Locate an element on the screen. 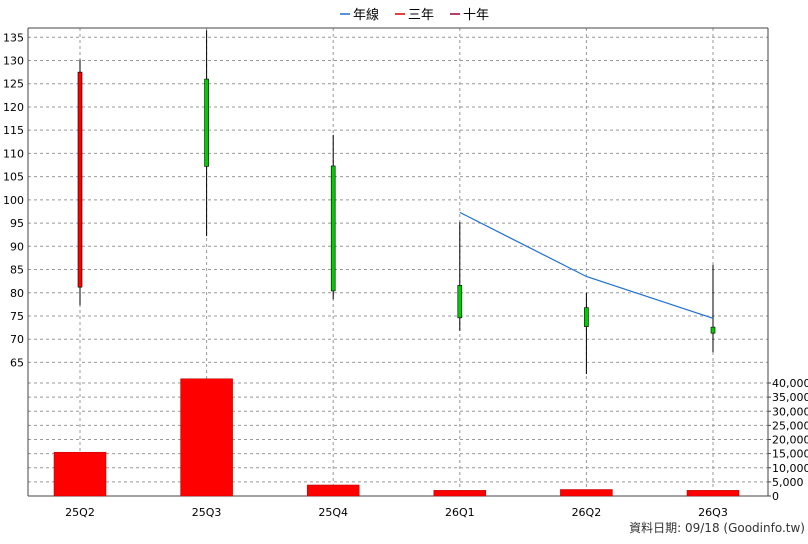  price-tick-label: 90 is located at coordinates (17, 246).